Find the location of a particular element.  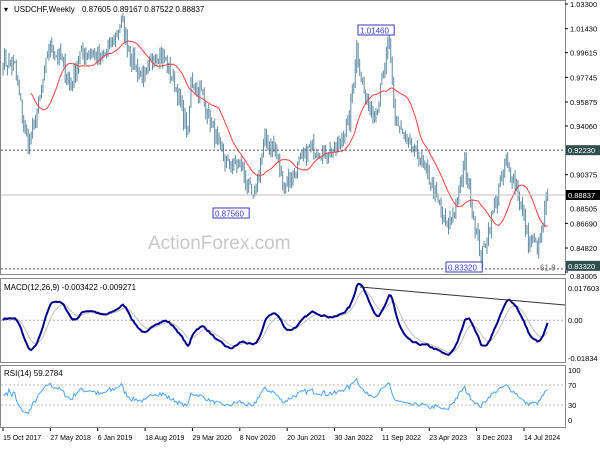

date-tick-label: 27 May 2018 is located at coordinates (70, 438).